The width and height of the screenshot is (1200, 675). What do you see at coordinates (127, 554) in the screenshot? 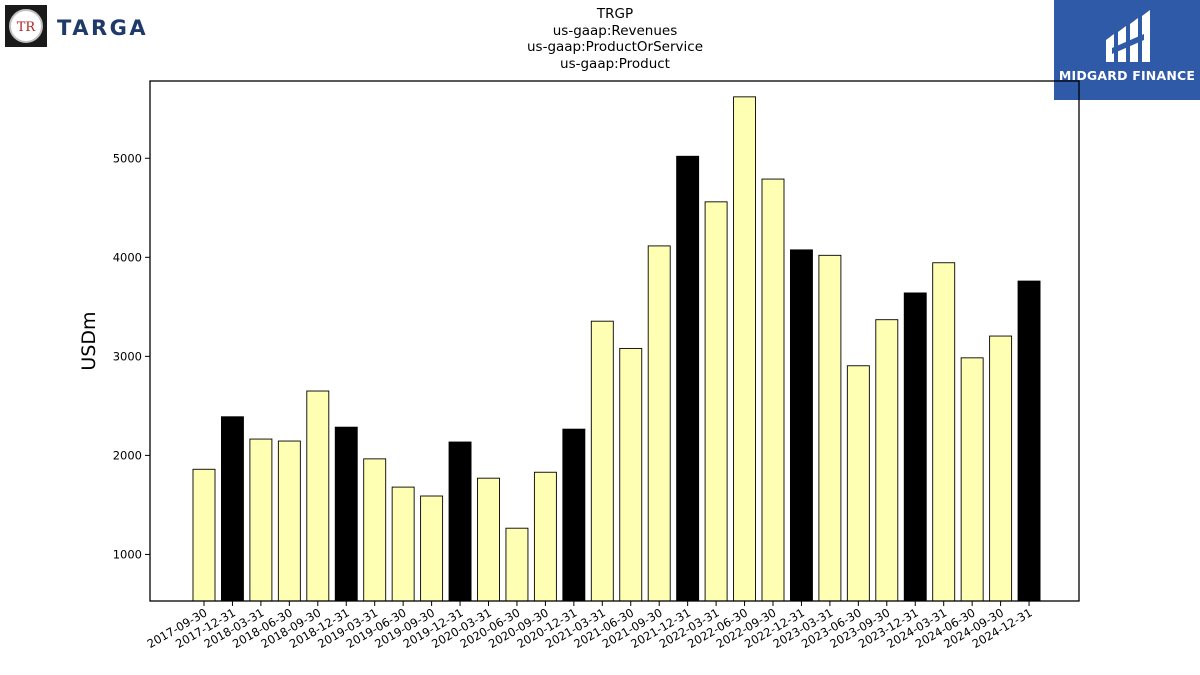
I see `y-tick-label: 1000` at bounding box center [127, 554].